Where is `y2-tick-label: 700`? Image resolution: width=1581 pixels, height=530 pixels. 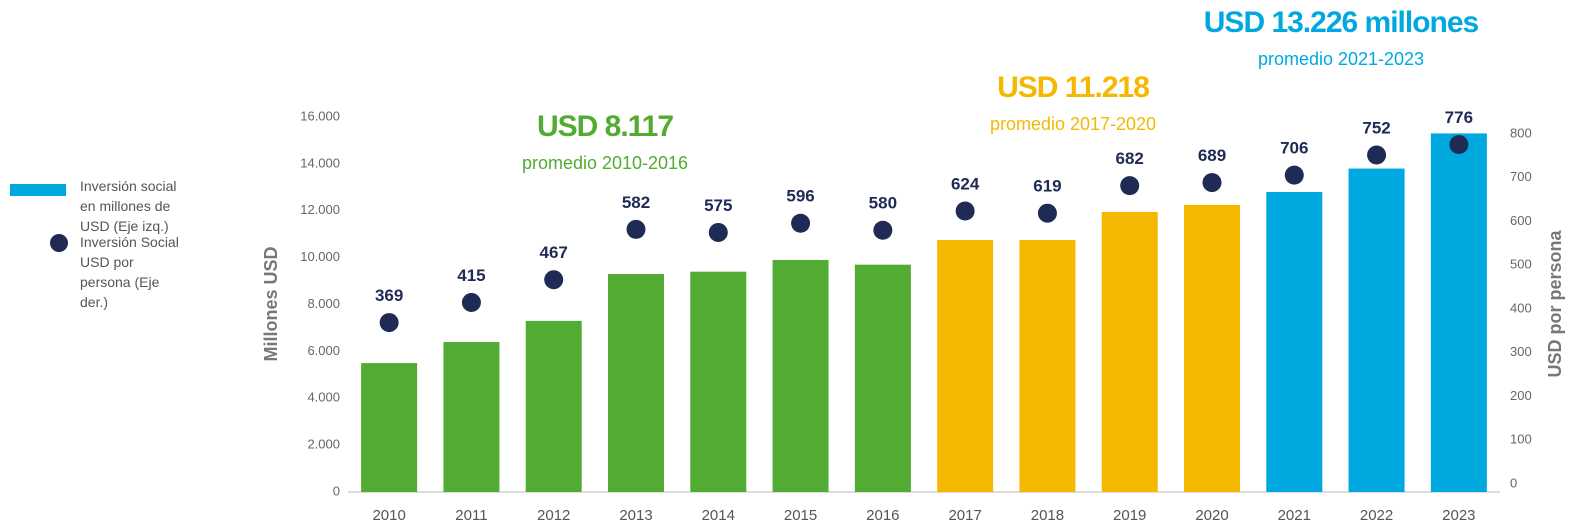 y2-tick-label: 700 is located at coordinates (1521, 176).